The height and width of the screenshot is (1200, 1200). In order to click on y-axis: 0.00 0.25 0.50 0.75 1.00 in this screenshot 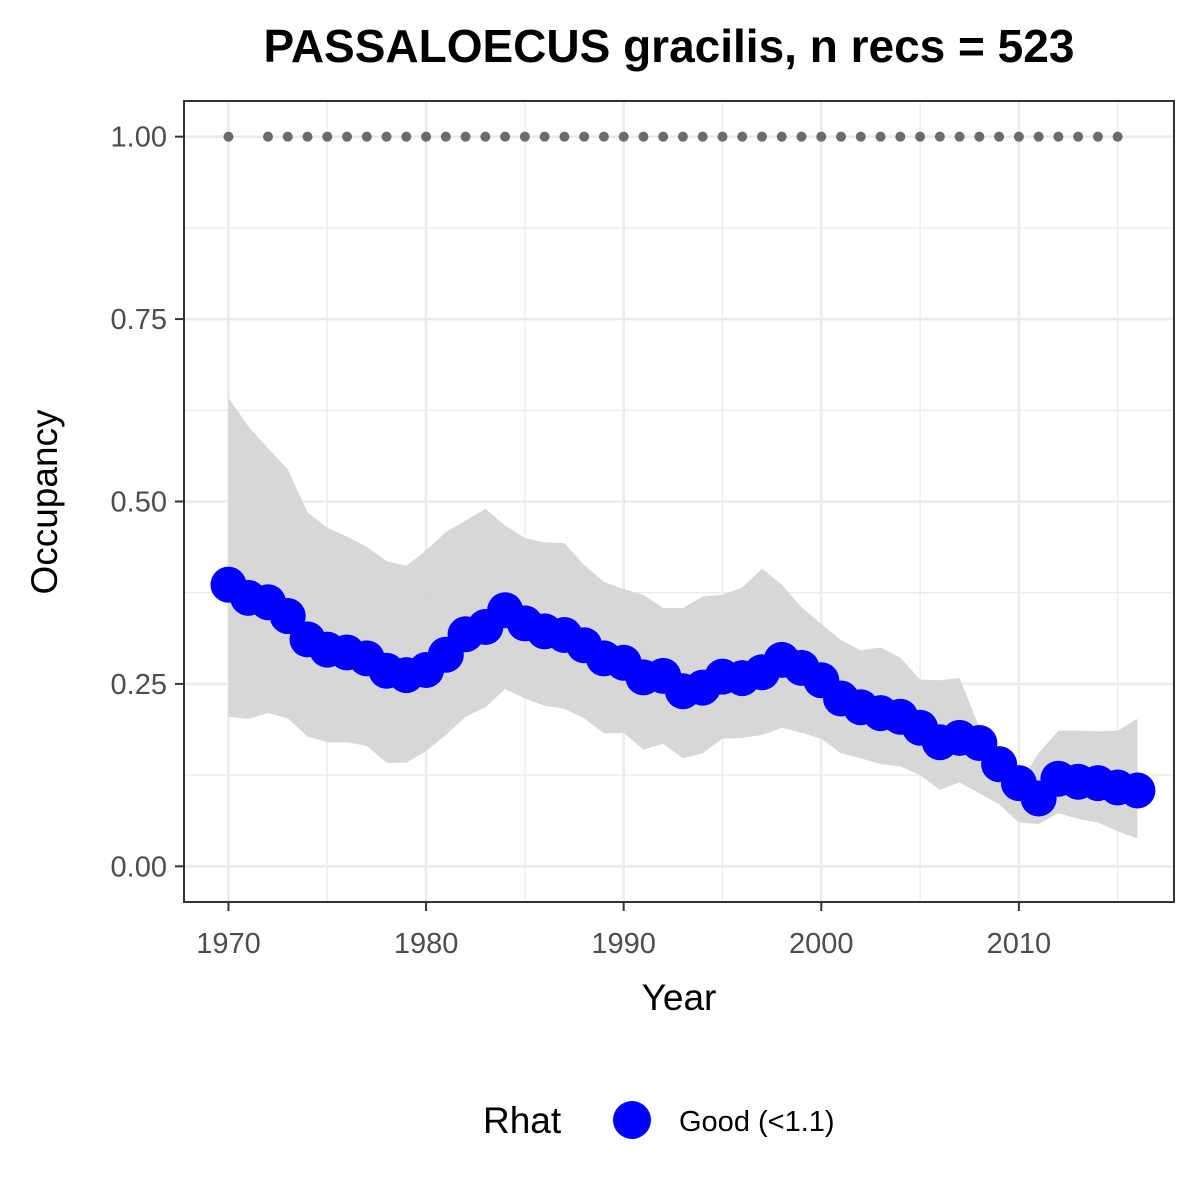, I will do `click(147, 502)`.